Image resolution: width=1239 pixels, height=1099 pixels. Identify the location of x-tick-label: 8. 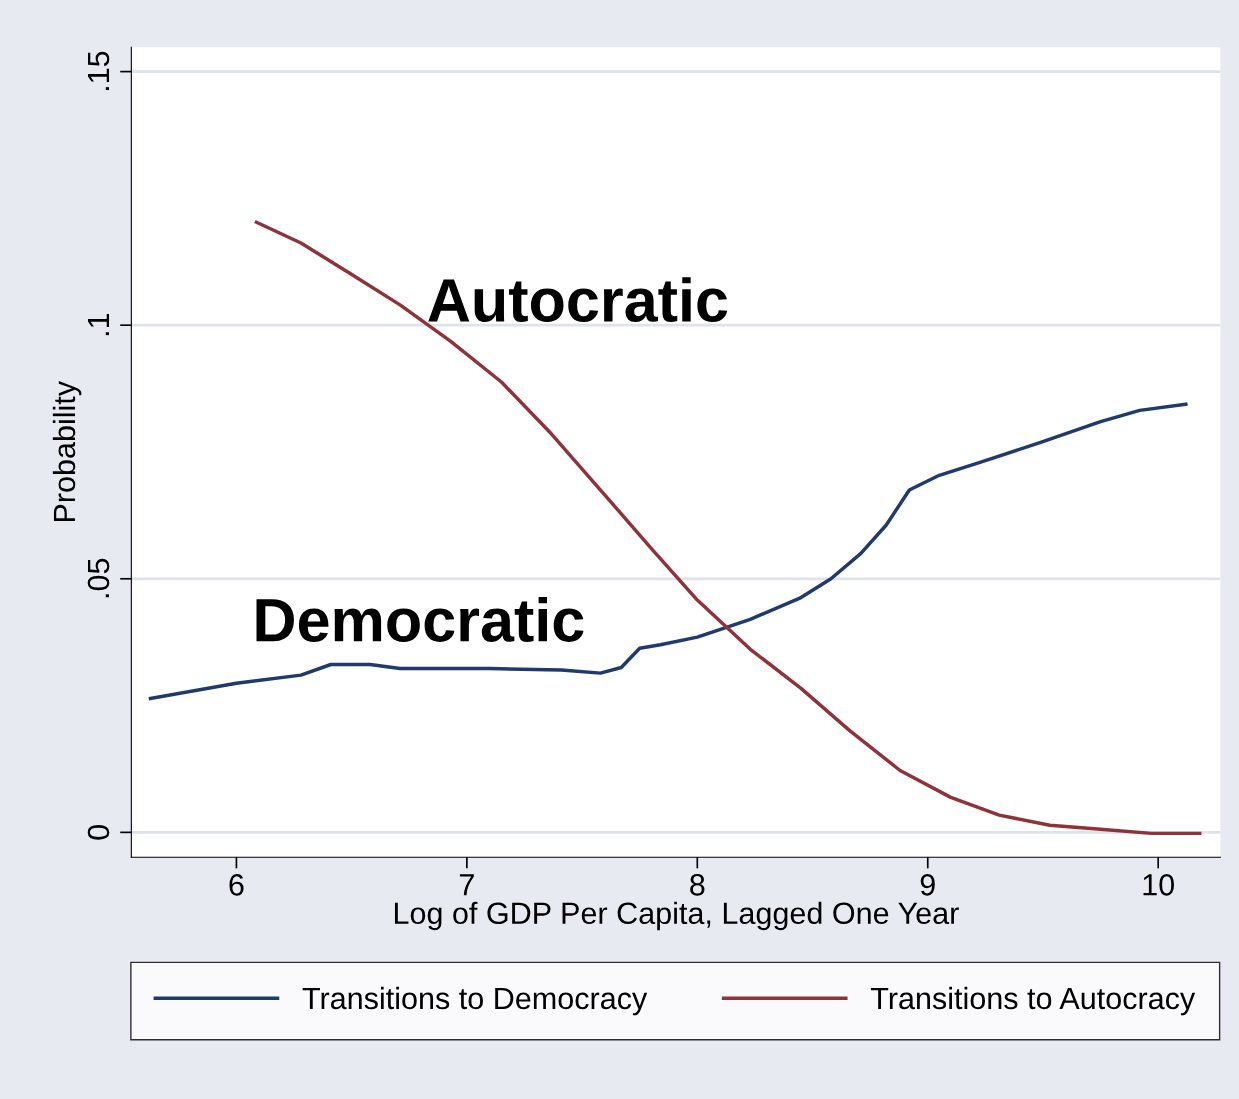
(697, 885).